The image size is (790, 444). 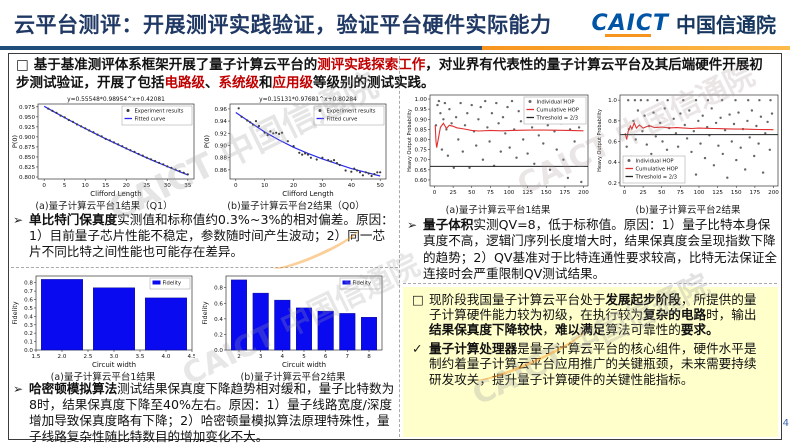 I want to click on svg-text: 0.0, so click(x=218, y=351).